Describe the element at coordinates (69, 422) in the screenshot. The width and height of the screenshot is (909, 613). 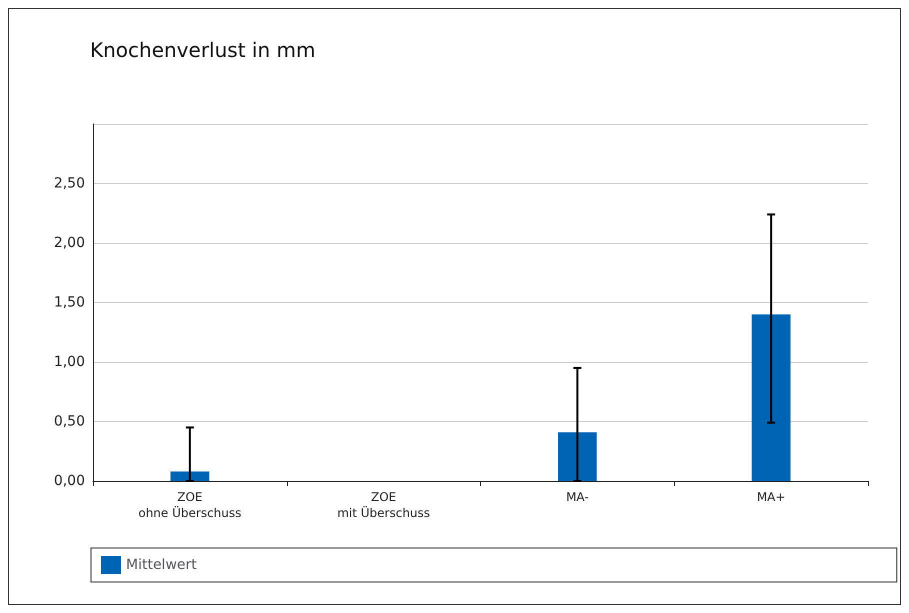
I see `y-tick-label: 0,50` at that location.